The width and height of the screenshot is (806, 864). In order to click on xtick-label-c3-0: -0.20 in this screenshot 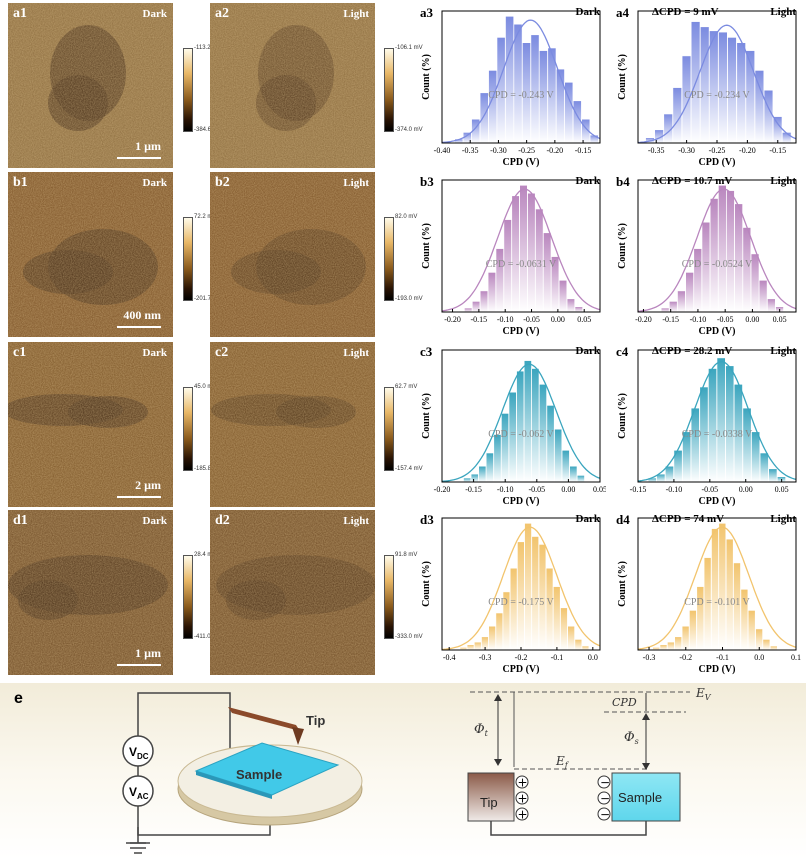, I will do `click(442, 489)`.